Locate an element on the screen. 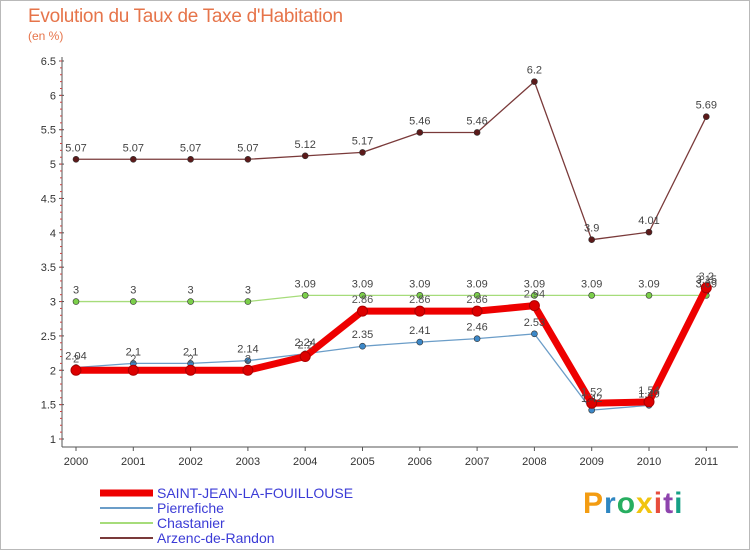  y-tick-label: 3.5 is located at coordinates (48, 268).